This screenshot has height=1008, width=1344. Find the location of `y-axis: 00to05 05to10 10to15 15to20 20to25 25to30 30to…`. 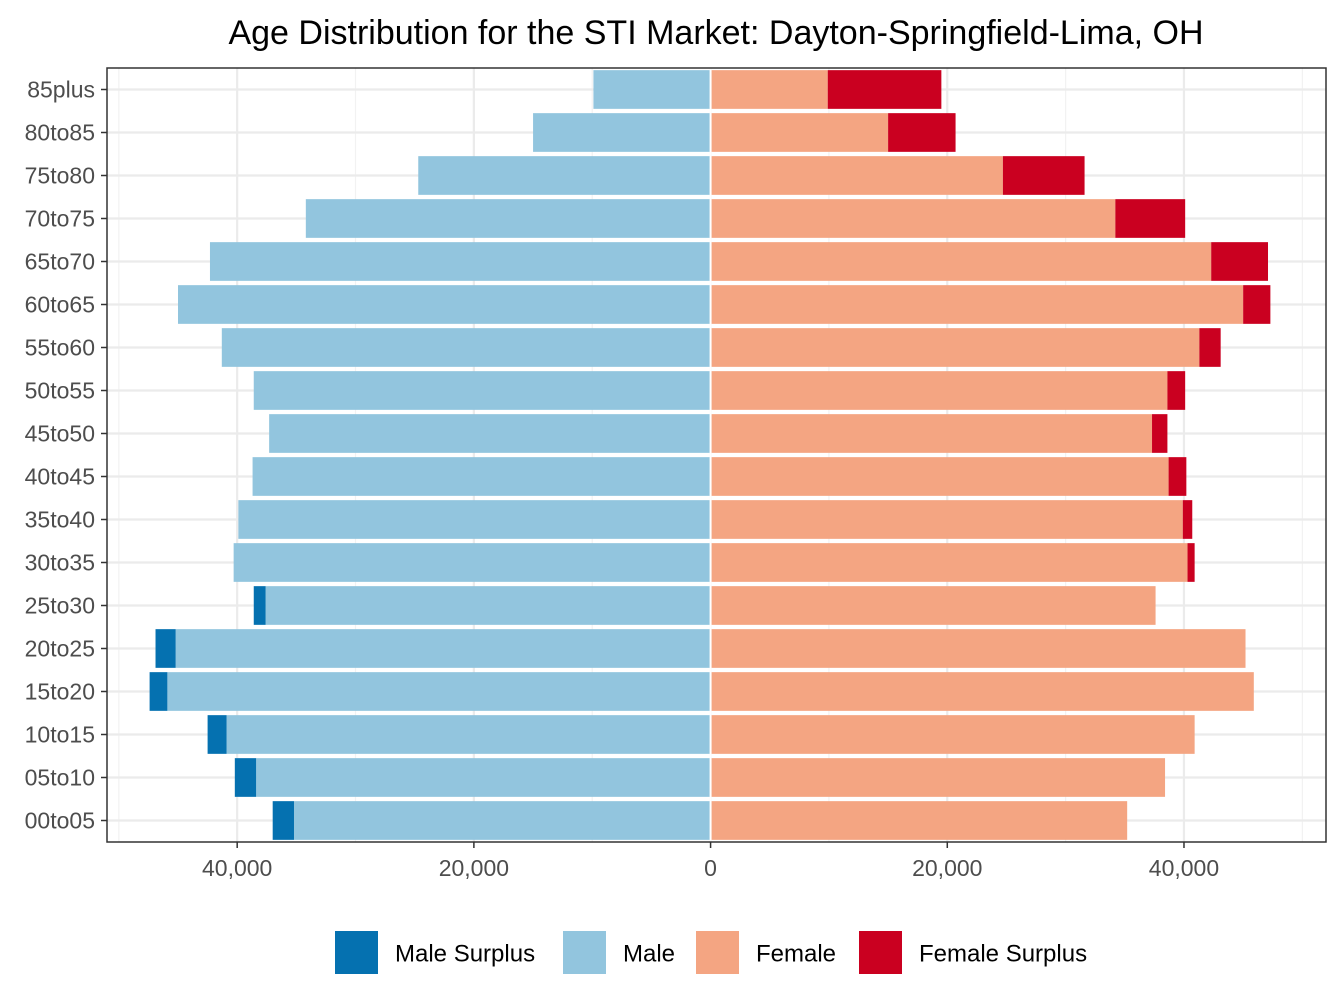

y-axis: 00to05 05to10 10to15 15to20 20to25 25to30 30to… is located at coordinates (66, 455).